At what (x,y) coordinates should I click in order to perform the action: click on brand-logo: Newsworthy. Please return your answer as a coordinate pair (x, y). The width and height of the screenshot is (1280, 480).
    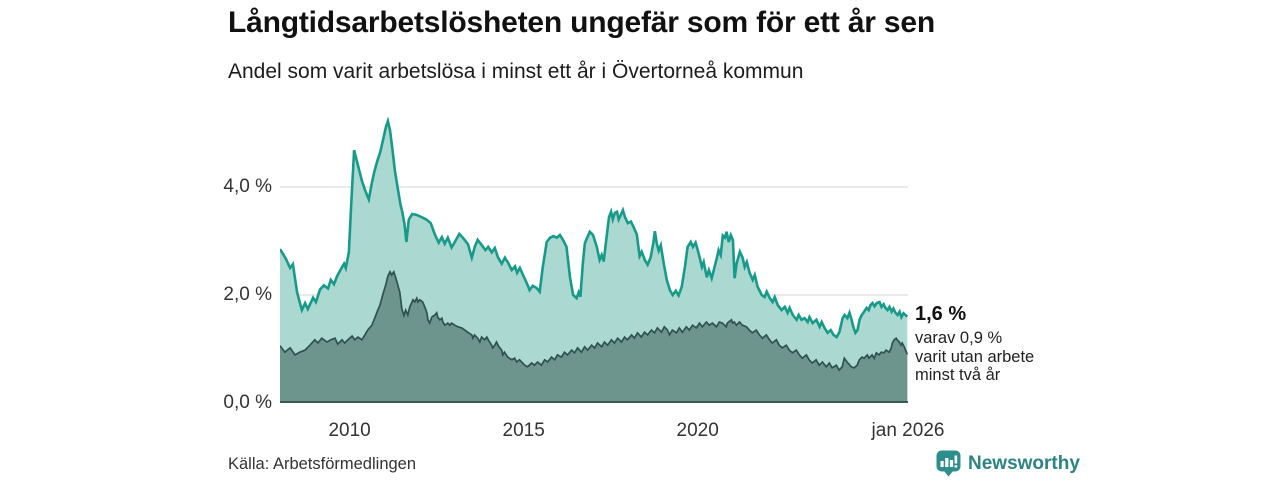
    Looking at the image, I should click on (1008, 463).